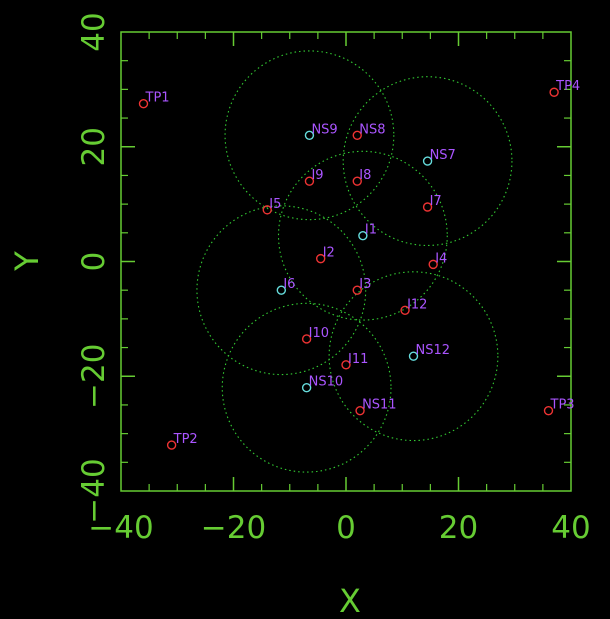 The image size is (610, 619). Describe the element at coordinates (350, 600) in the screenshot. I see `x-axis-label: X` at that location.